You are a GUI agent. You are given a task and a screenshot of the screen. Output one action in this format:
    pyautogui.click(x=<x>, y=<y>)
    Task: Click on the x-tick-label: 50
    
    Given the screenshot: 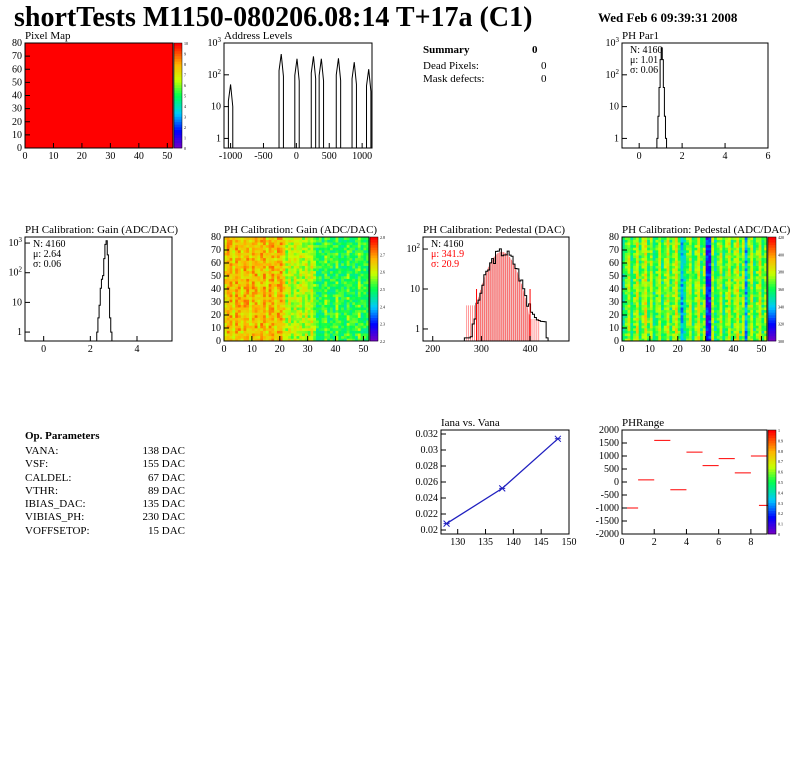 What is the action you would take?
    pyautogui.click(x=761, y=349)
    